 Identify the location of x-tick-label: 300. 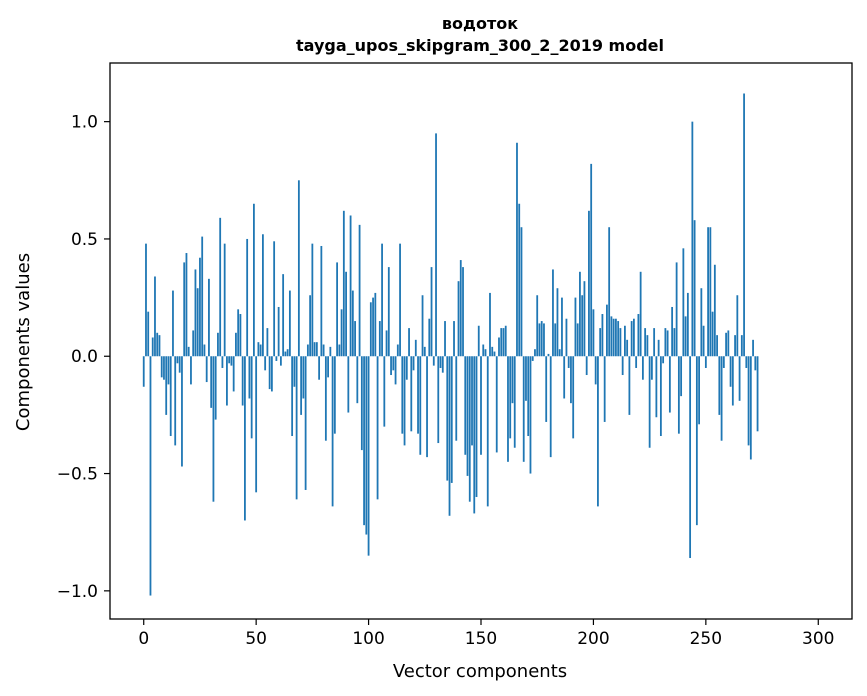
(818, 639).